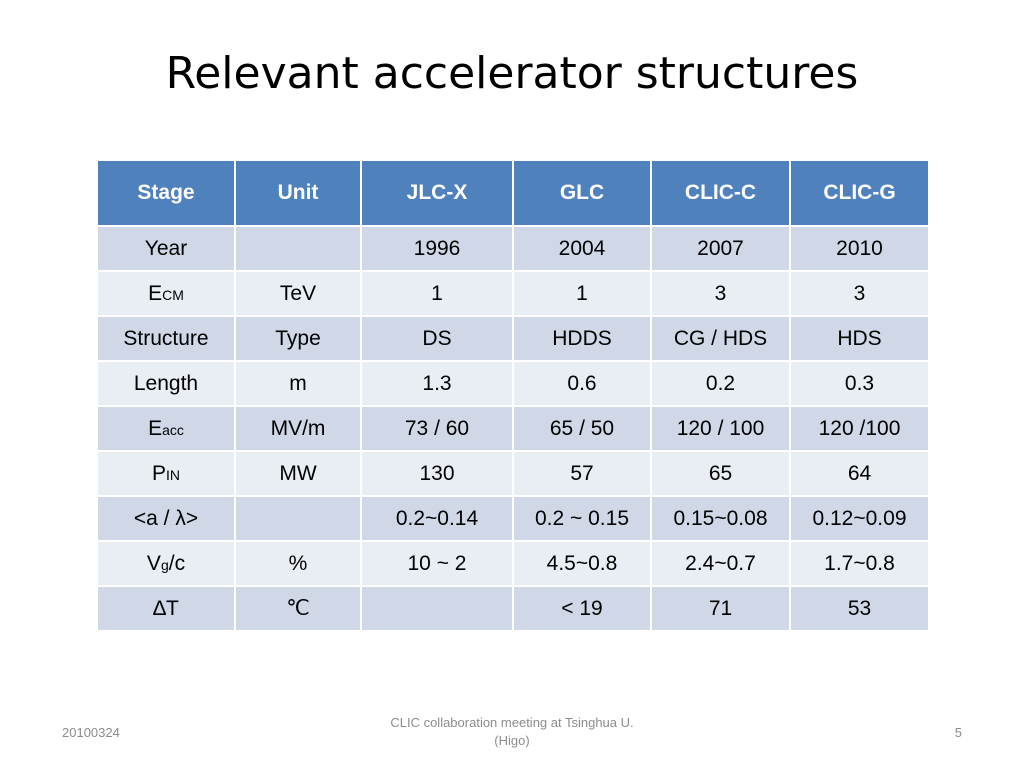 The height and width of the screenshot is (768, 1024). I want to click on header-clic-c: CLIC-C, so click(720, 193).